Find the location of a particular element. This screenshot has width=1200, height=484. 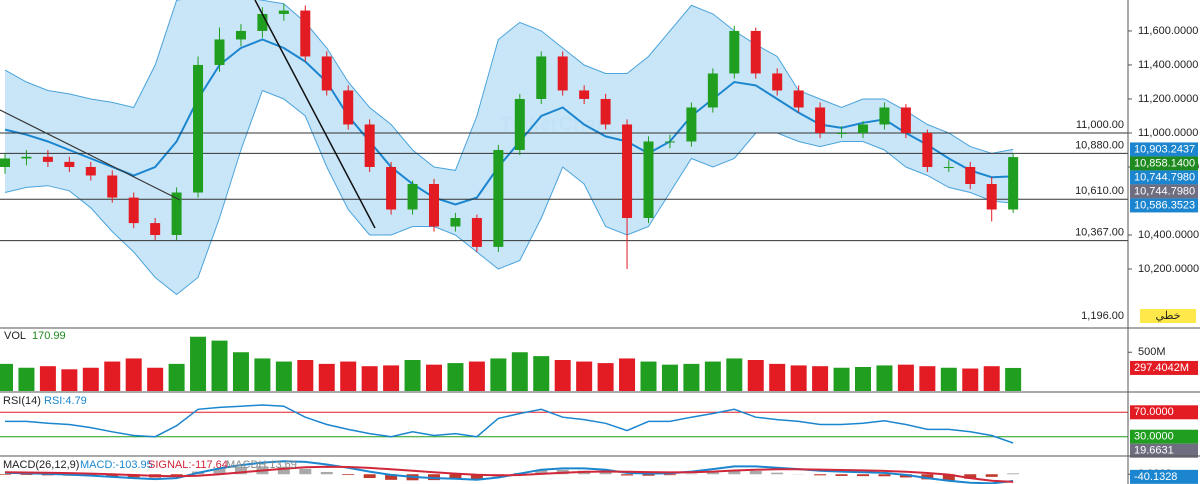

trend-line is located at coordinates (90, 155).